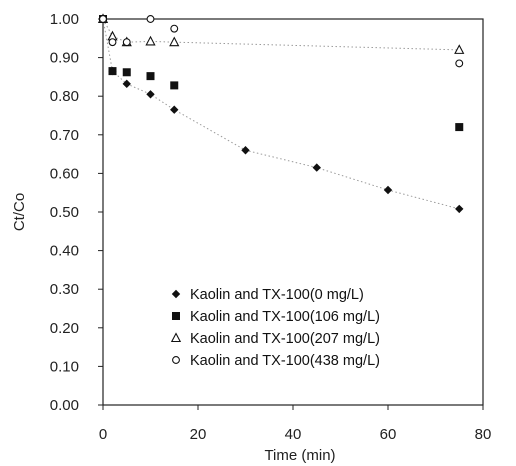  I want to click on legend-label-series-2: Kaolin and TX-100(106 mg/L), so click(285, 317).